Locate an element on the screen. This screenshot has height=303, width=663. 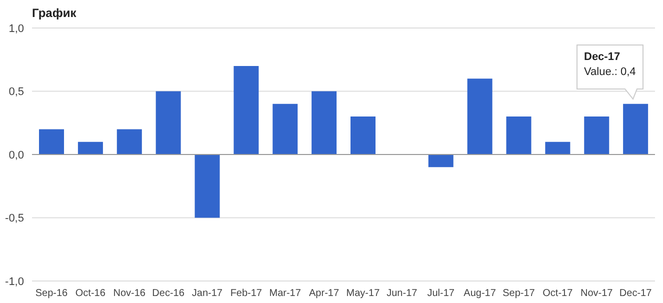
x-tick-label: Nov-16 is located at coordinates (129, 294).